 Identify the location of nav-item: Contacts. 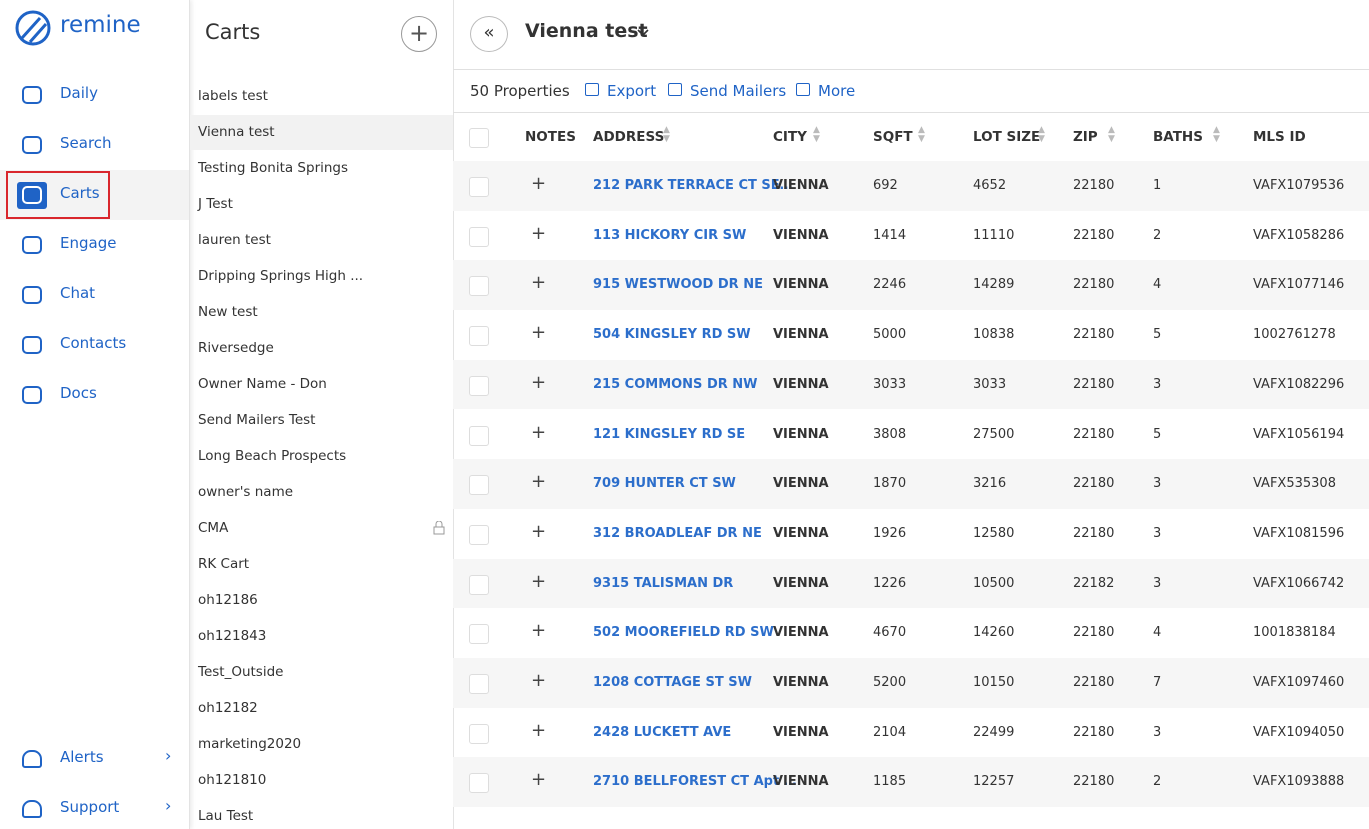
(93, 343).